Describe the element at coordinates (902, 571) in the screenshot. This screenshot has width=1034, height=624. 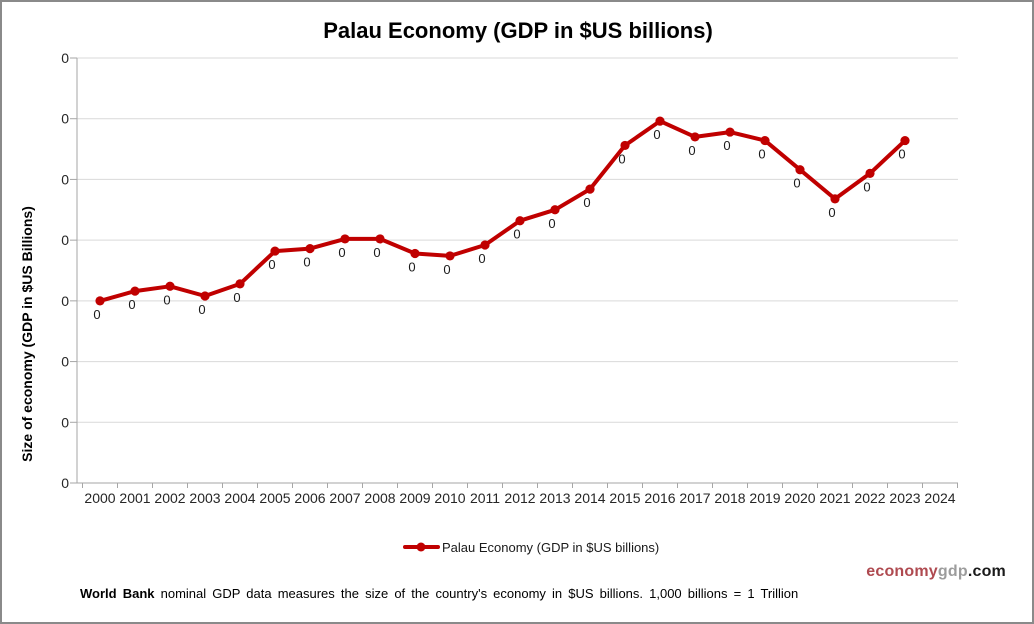
I see `logo-part-economy: economy` at that location.